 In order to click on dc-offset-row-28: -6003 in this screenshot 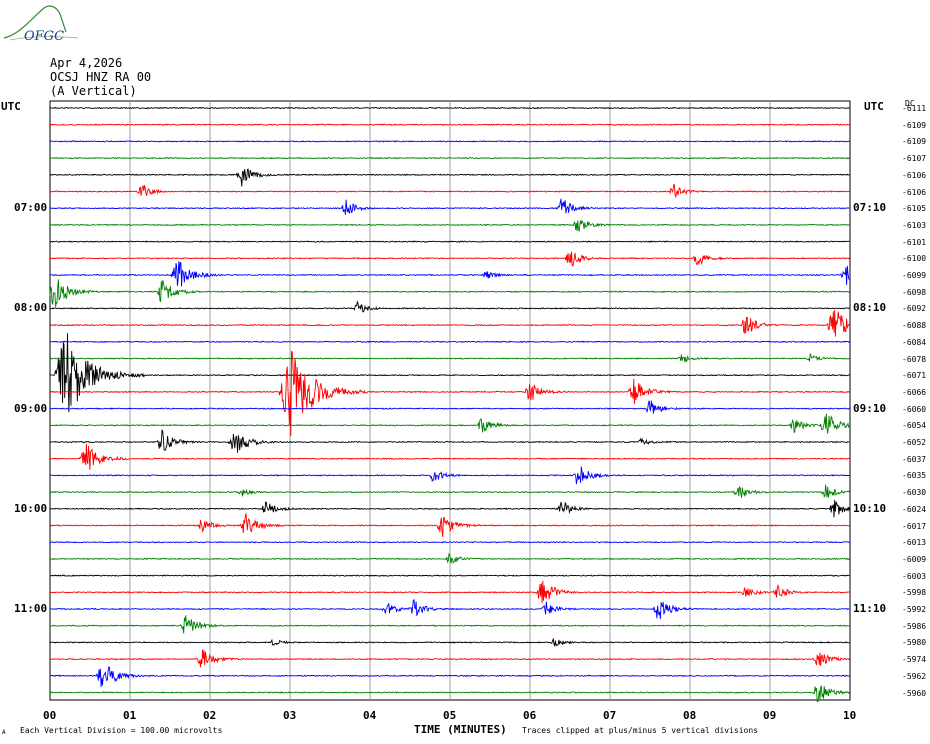, I will do `click(914, 576)`.